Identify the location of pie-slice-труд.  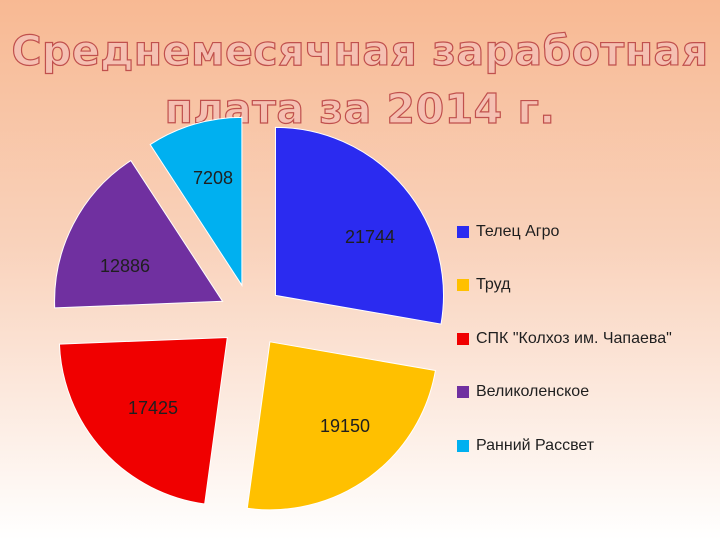
(341, 426).